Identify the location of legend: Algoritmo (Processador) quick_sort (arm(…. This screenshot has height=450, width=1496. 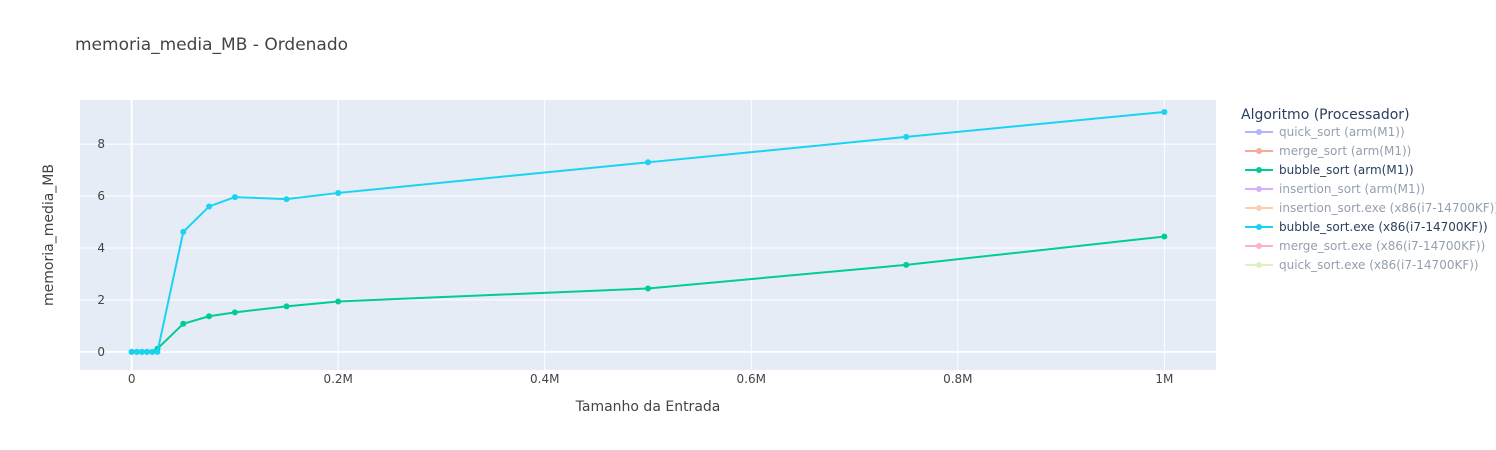
(1368, 189).